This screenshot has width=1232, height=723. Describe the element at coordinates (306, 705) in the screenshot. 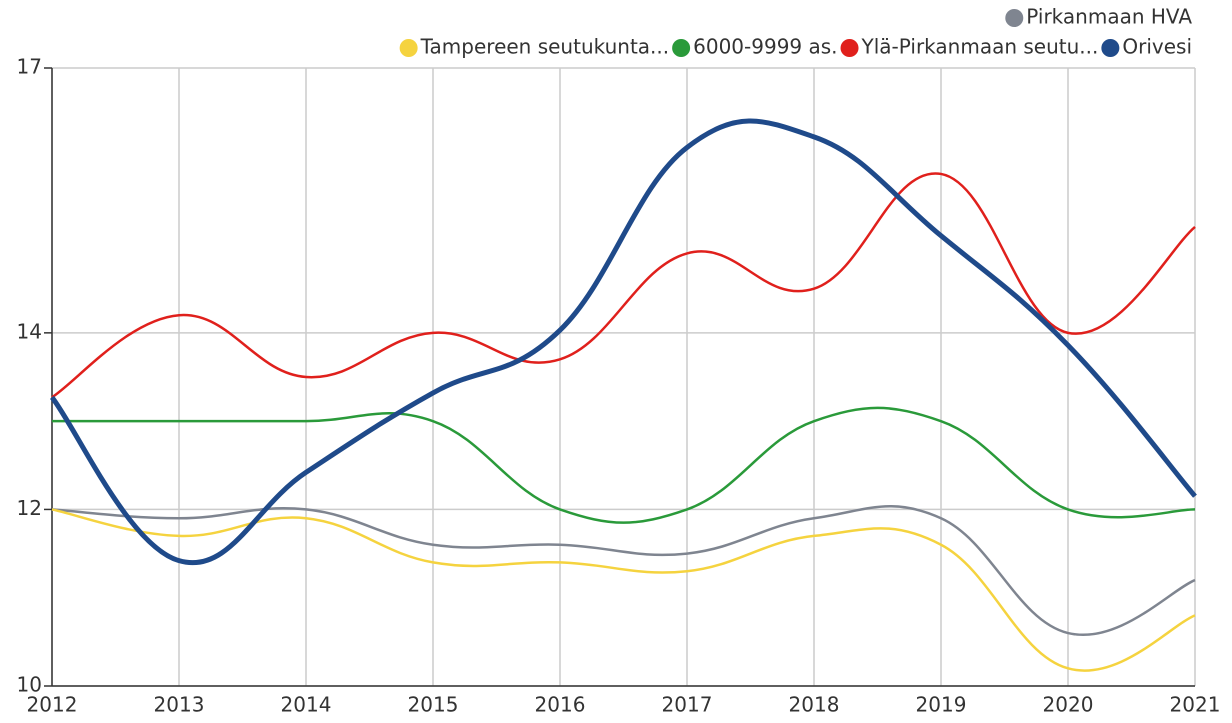

I see `x-tick-label: 2014` at that location.